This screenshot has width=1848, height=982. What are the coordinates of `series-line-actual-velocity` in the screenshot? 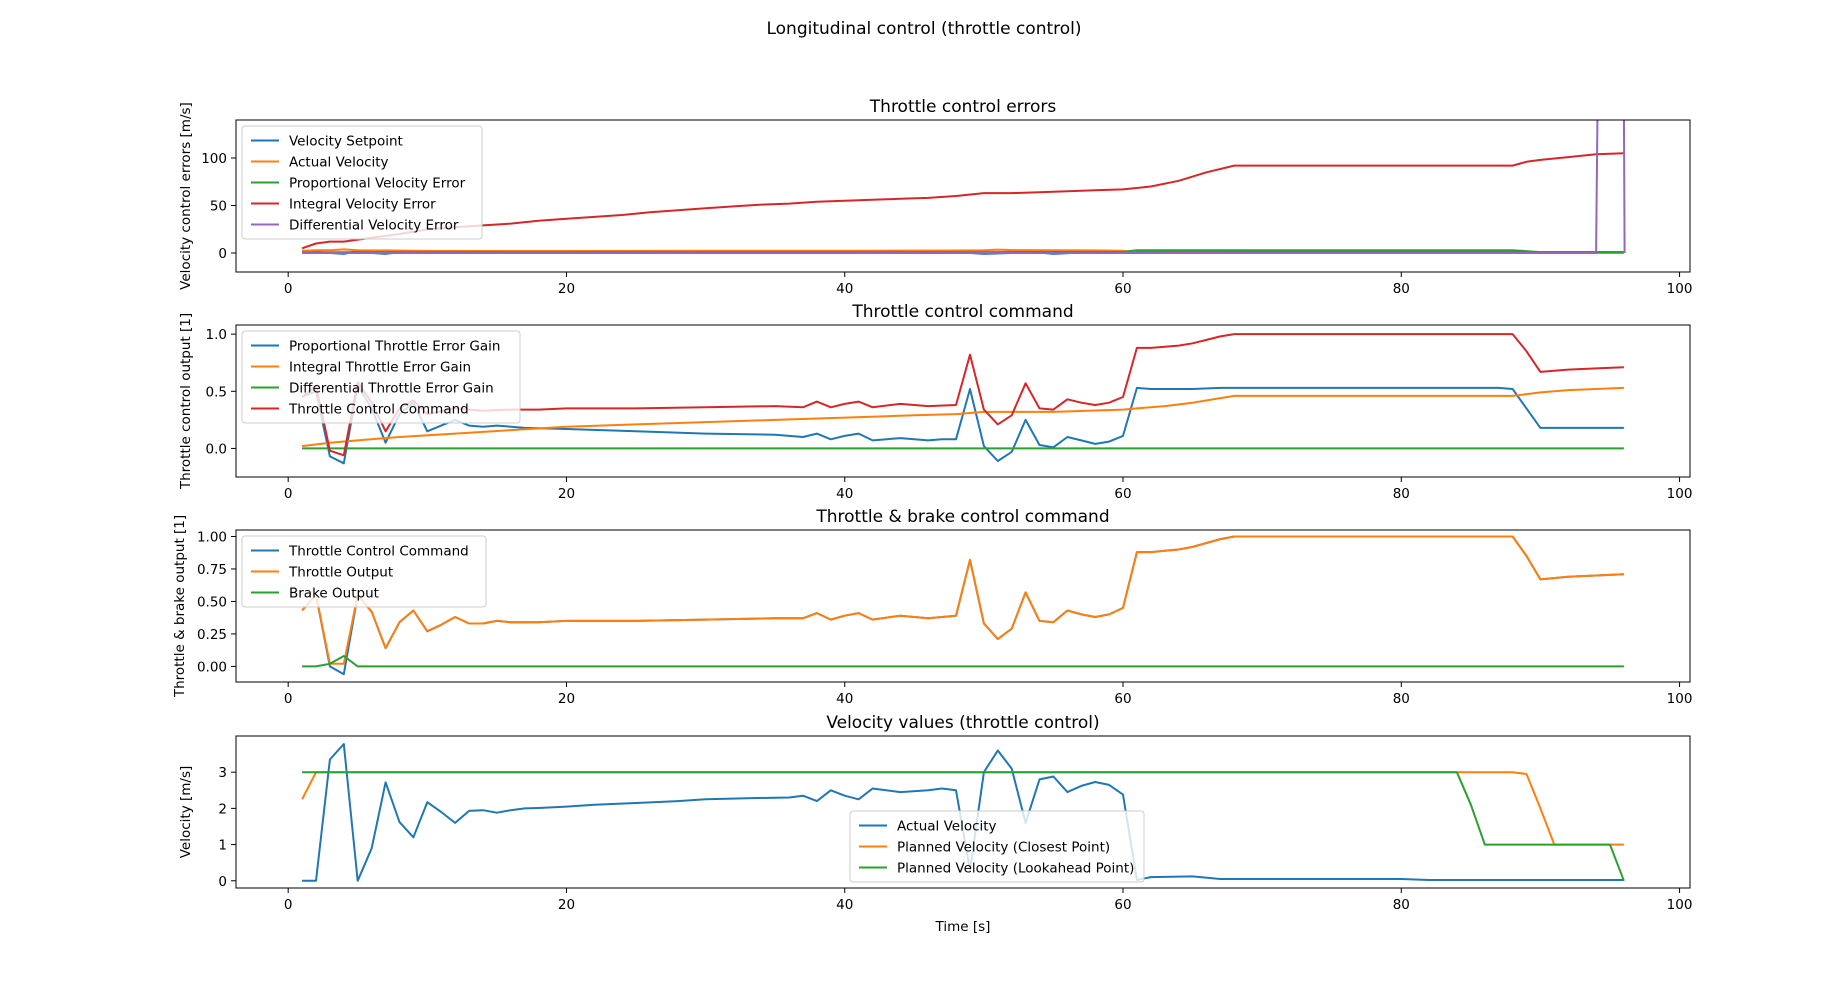 It's located at (963, 812).